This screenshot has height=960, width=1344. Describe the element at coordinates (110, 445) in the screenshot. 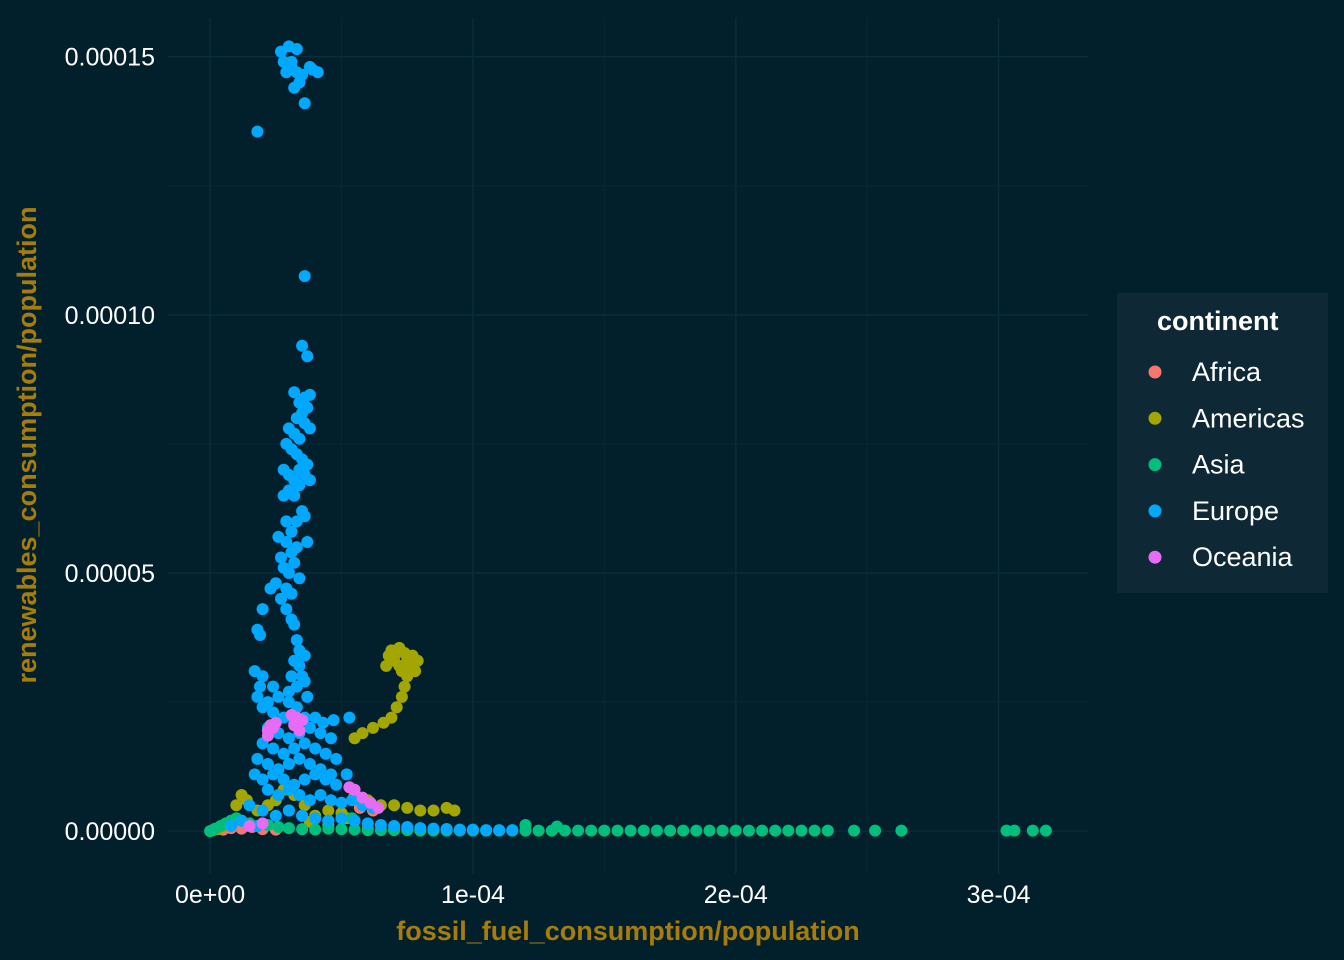

I see `y-axis-ticks: 0.00000 0.00005 0.00010 0.00015` at that location.